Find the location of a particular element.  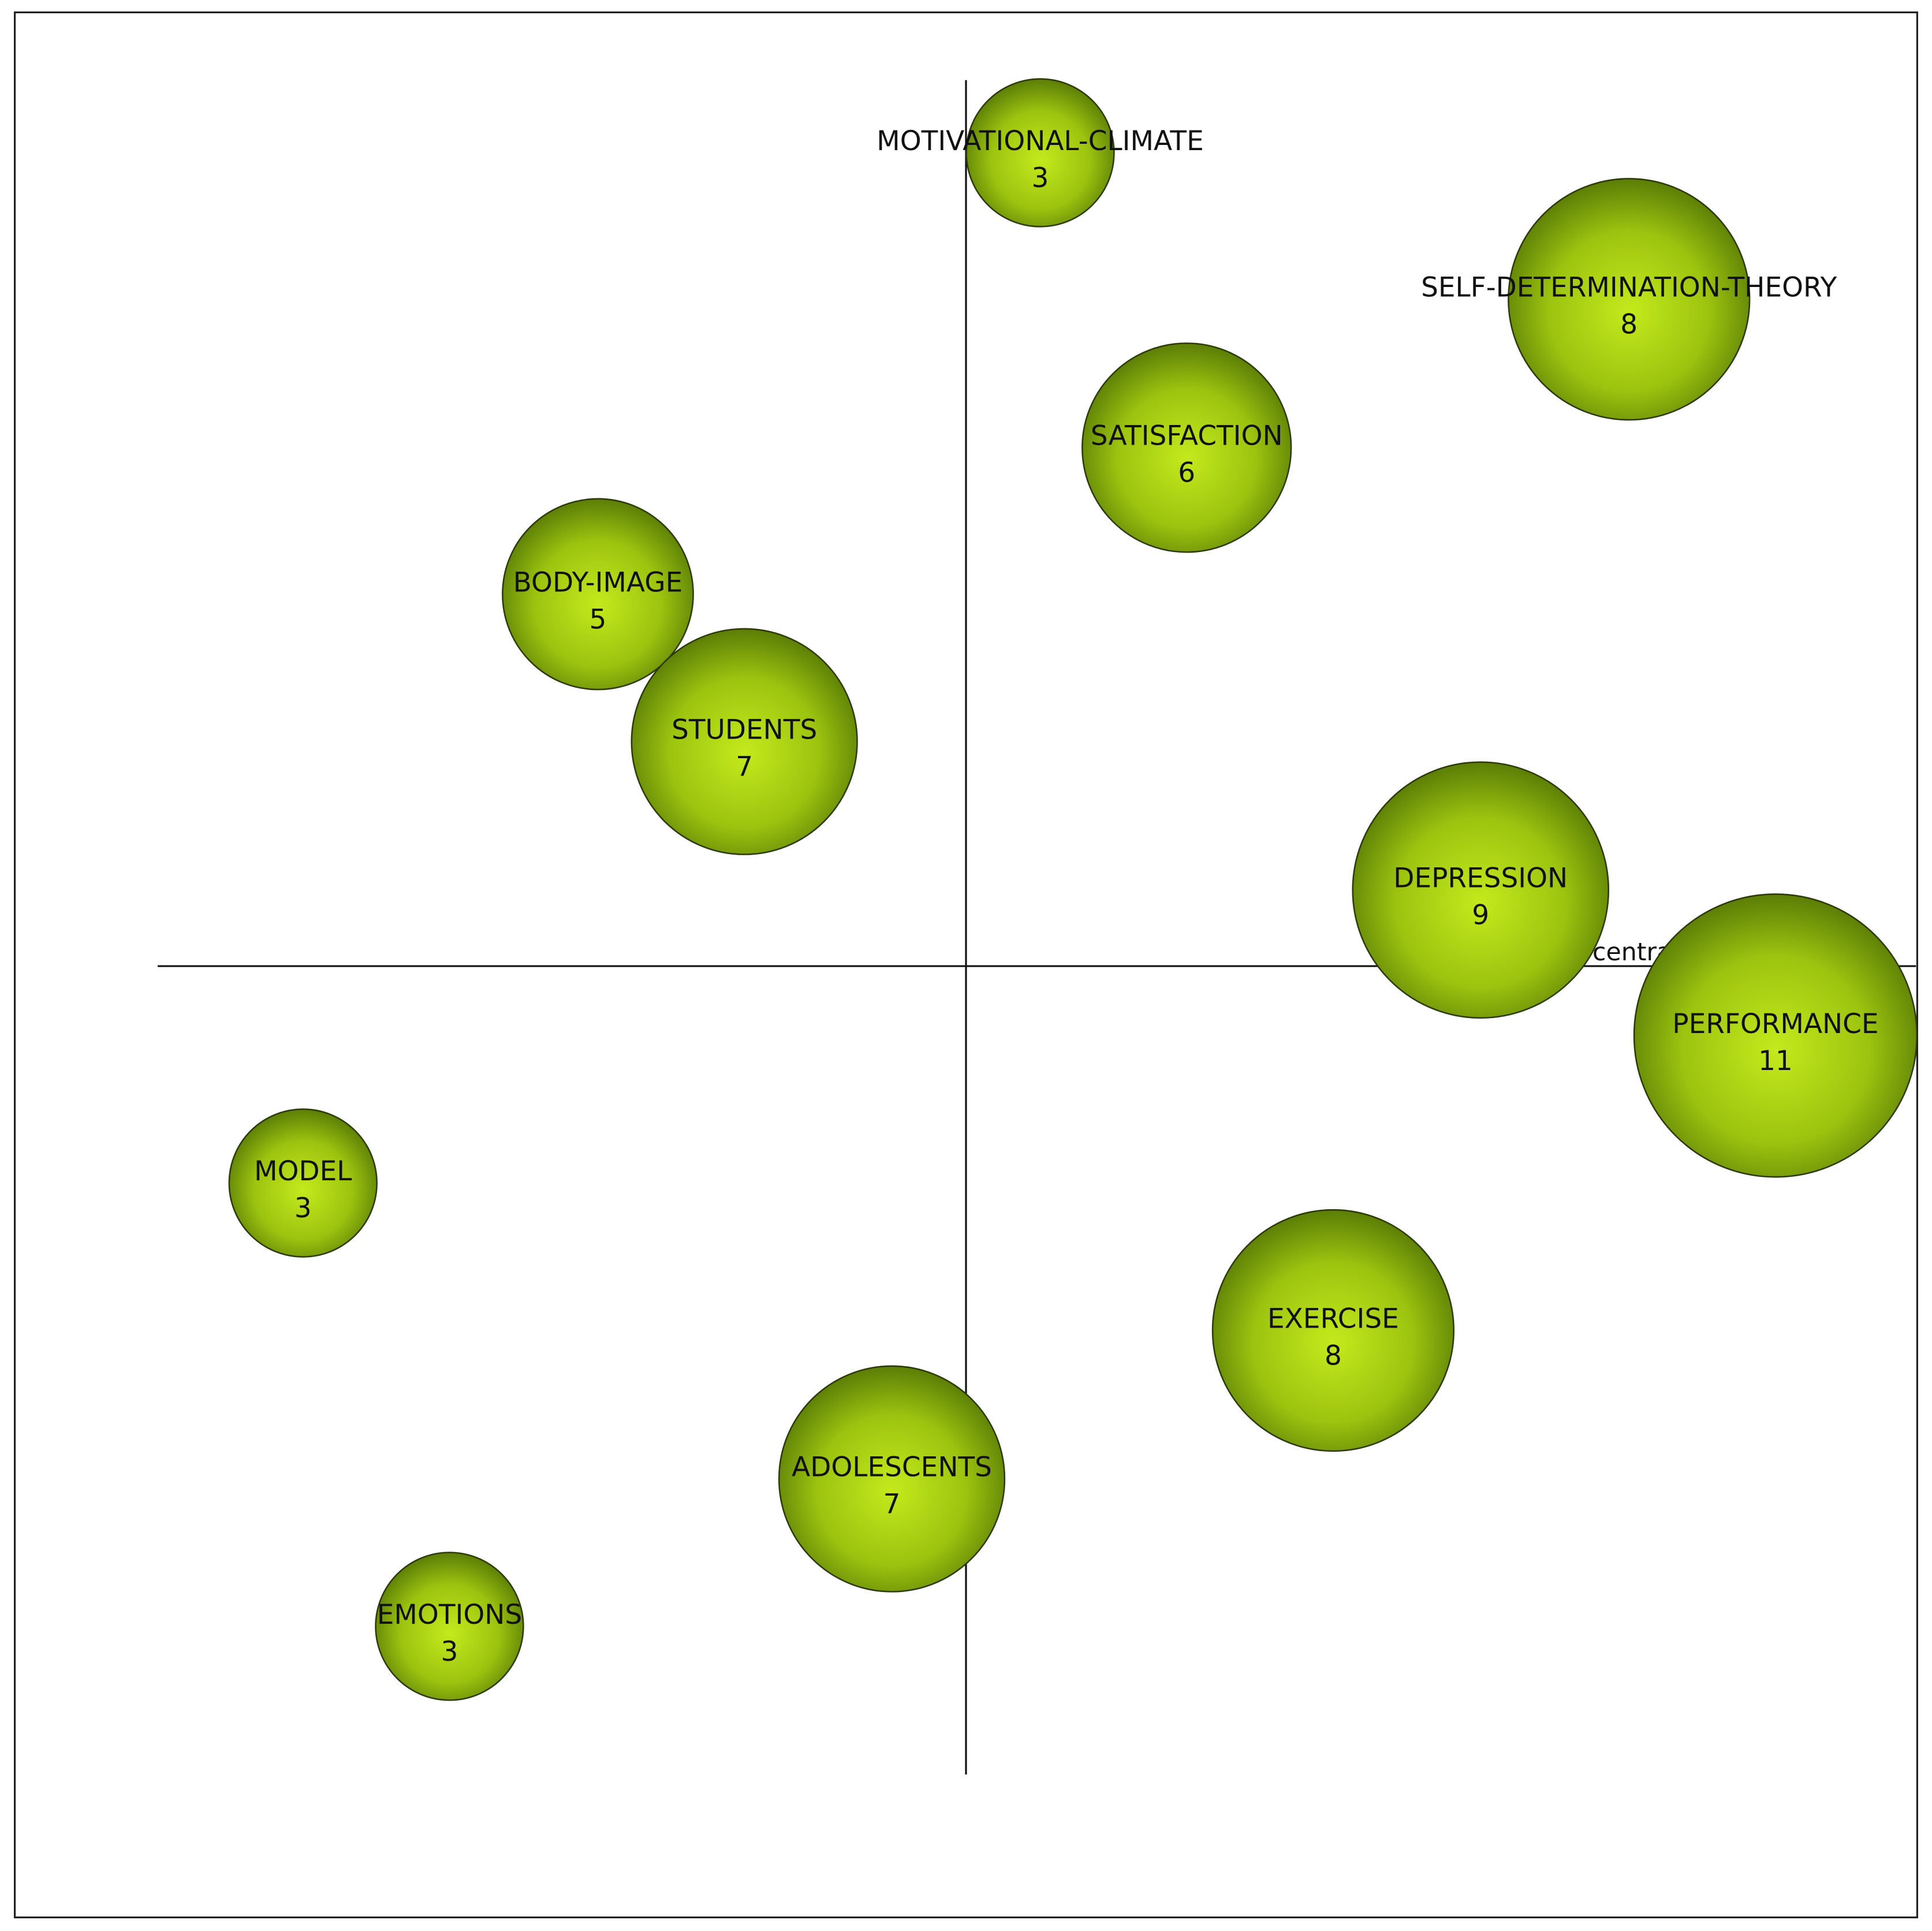

bubble-label: EXERCISE is located at coordinates (1333, 1318).